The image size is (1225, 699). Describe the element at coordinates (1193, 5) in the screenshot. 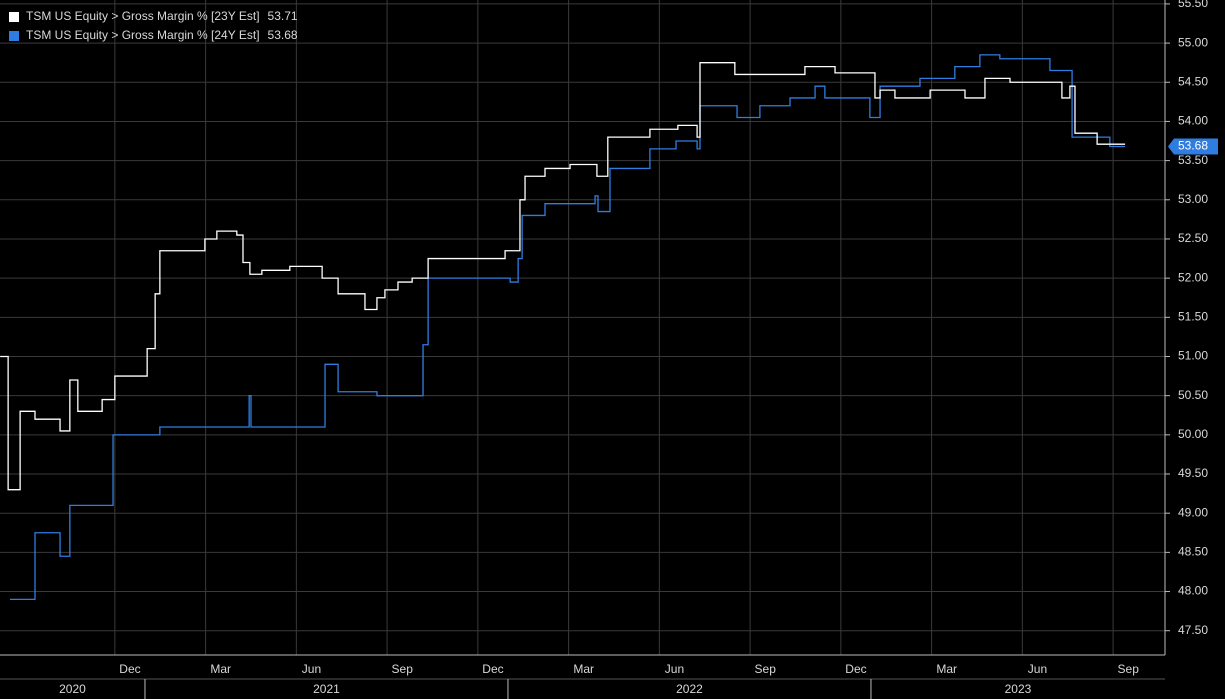

I see `y-tick-label: 55.50` at that location.